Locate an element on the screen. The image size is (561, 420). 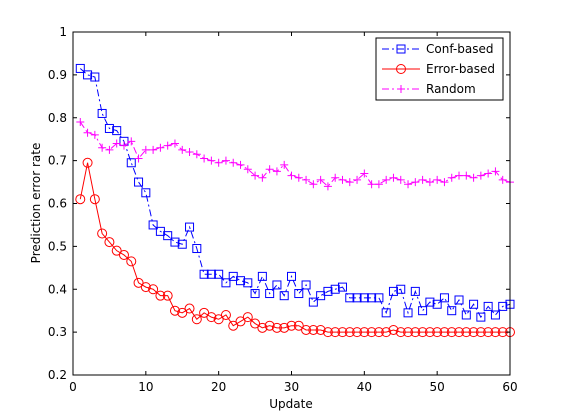
legend-label-error-based: Error-based is located at coordinates (460, 69).